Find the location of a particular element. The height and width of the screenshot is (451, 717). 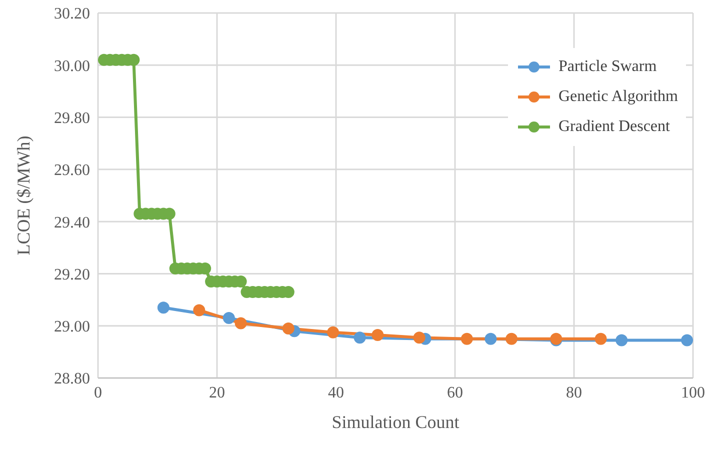

y-tick-label: 29.60 is located at coordinates (72, 171).